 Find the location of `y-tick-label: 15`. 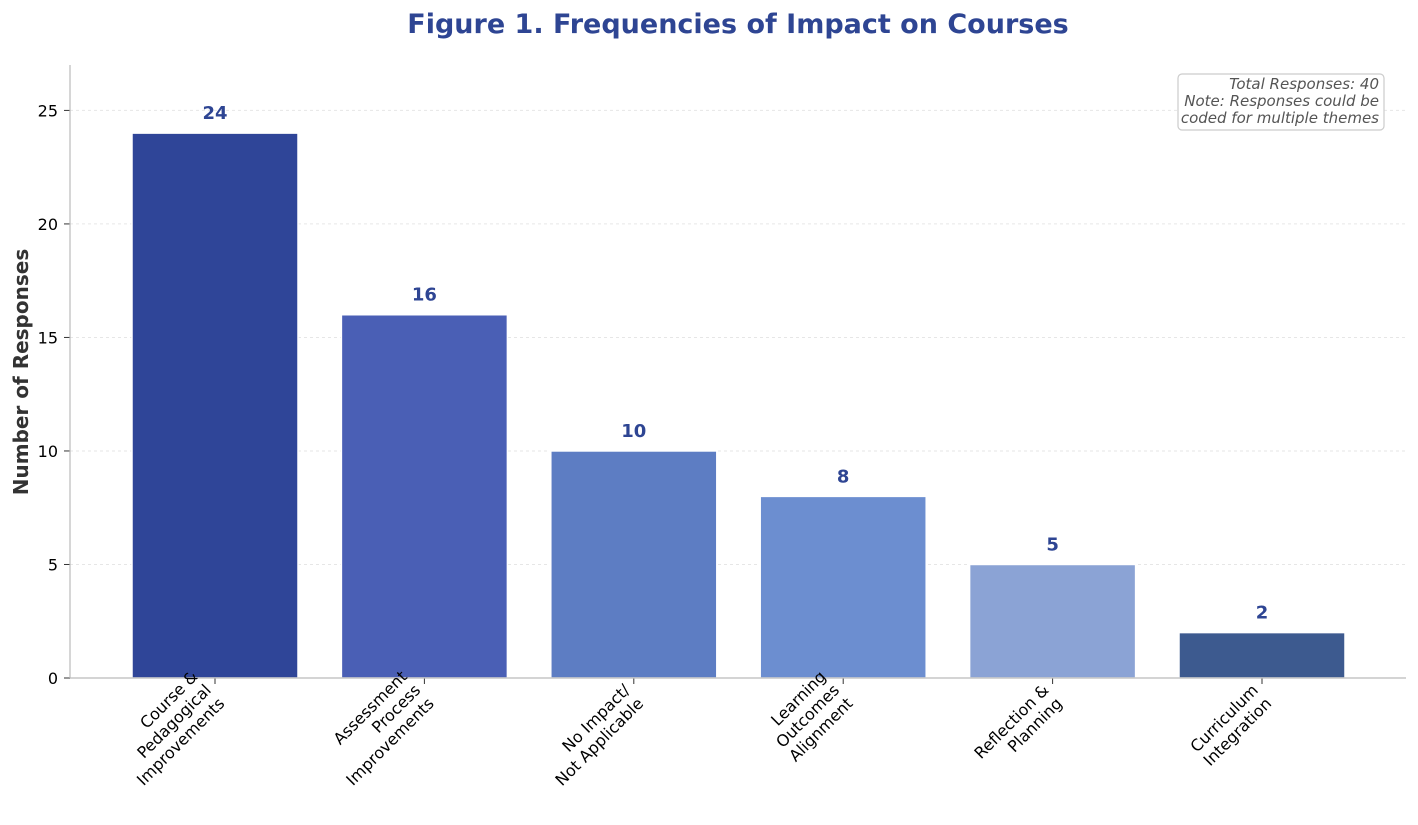

y-tick-label: 15 is located at coordinates (48, 337).